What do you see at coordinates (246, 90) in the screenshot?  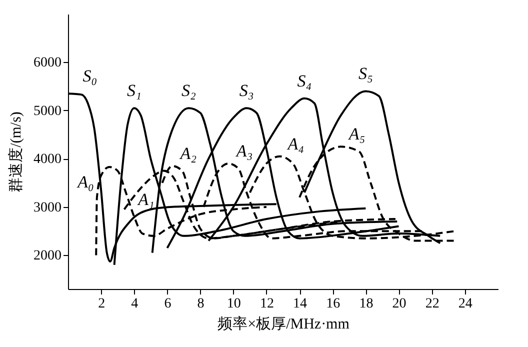 I see `series-label: S₃` at bounding box center [246, 90].